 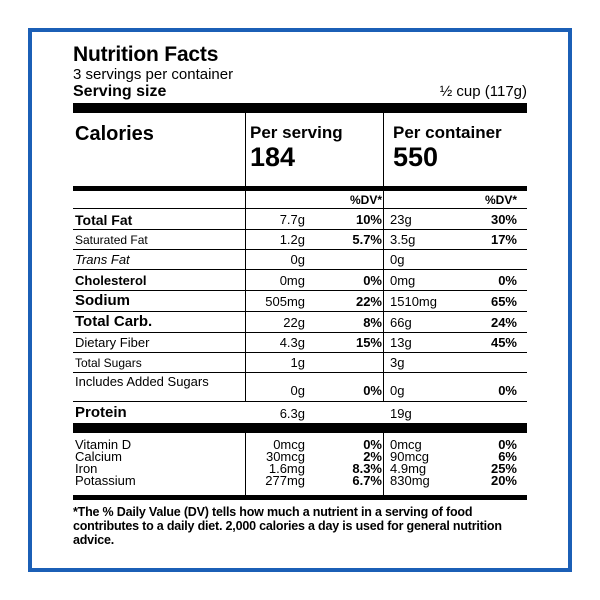 What do you see at coordinates (503, 239) in the screenshot?
I see `nutrient-container-dv: 17%` at bounding box center [503, 239].